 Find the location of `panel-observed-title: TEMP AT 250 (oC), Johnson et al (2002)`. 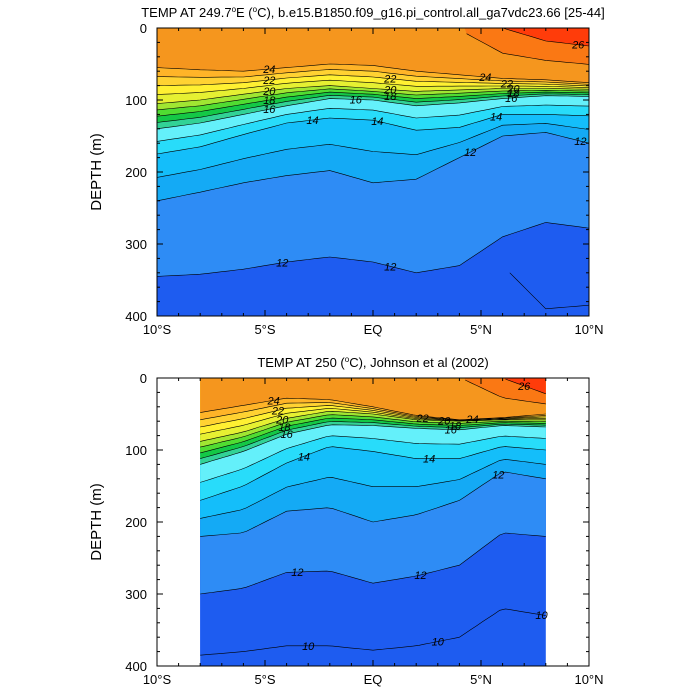

panel-observed-title: TEMP AT 250 (oC), Johnson et al (2002) is located at coordinates (372, 362).